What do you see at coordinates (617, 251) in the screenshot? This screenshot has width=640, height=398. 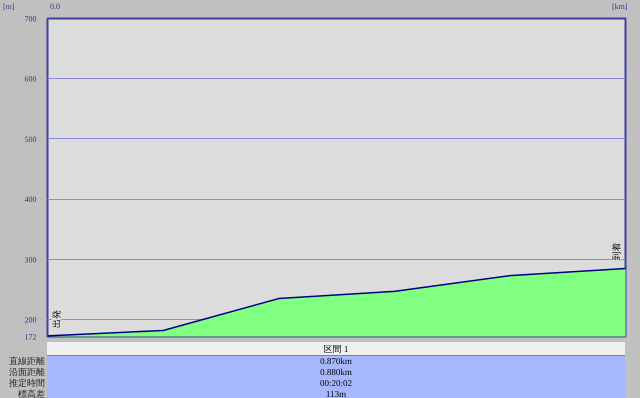 I see `annotation: 到着` at bounding box center [617, 251].